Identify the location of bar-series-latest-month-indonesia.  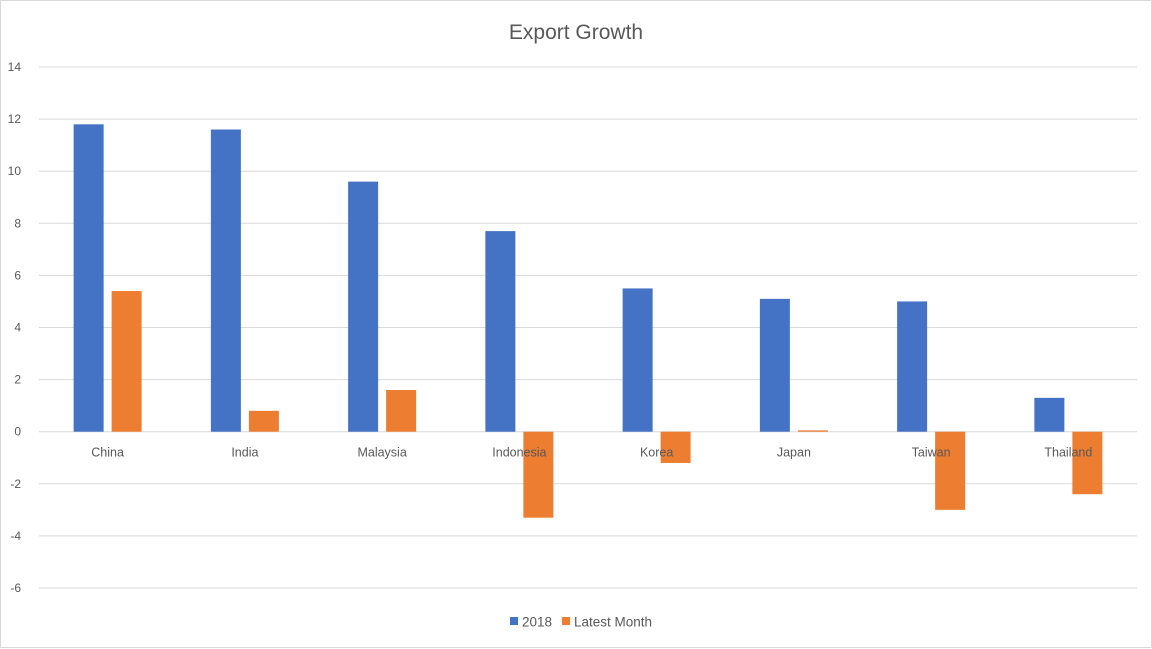
(538, 474).